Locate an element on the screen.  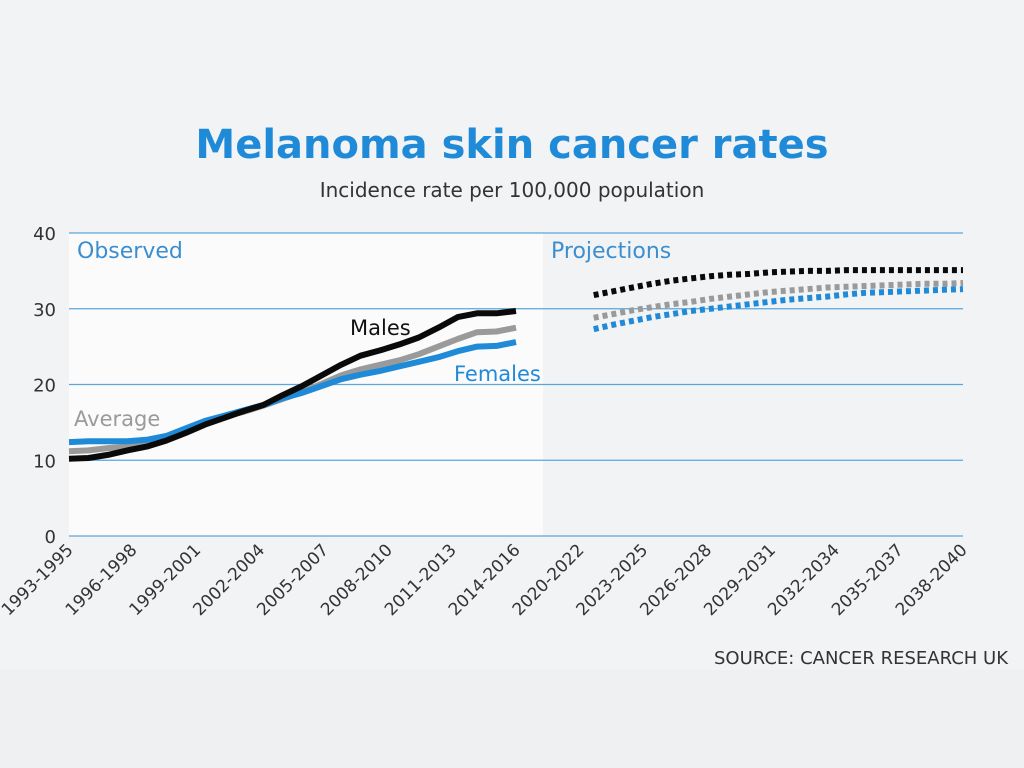
observed-label: Observed is located at coordinates (130, 251).